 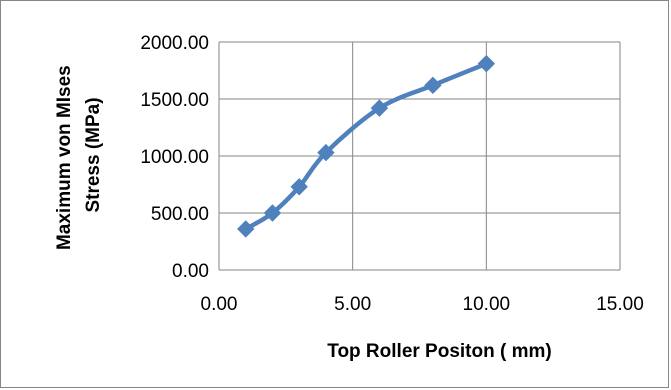 What do you see at coordinates (352, 304) in the screenshot?
I see `x-tick-label: 5.00` at bounding box center [352, 304].